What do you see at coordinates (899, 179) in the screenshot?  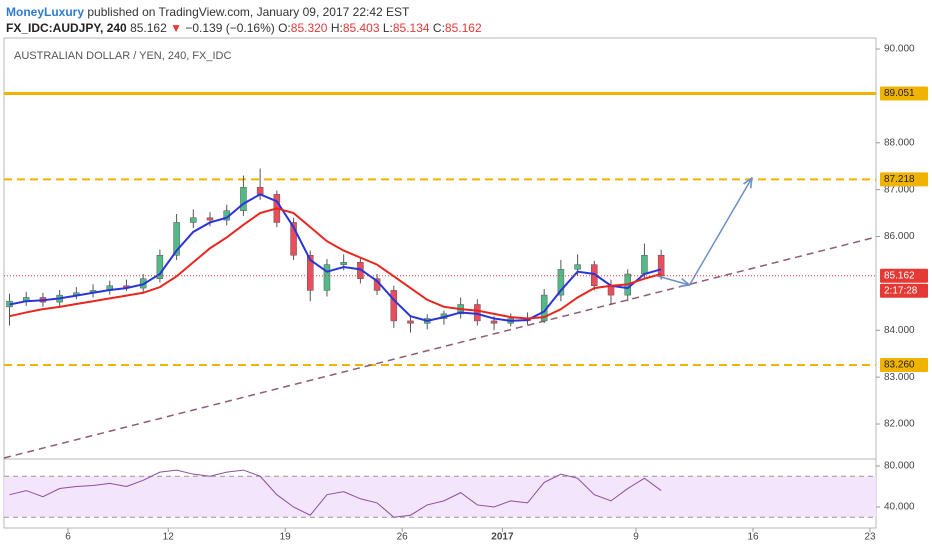 I see `price-label: 87.218` at bounding box center [899, 179].